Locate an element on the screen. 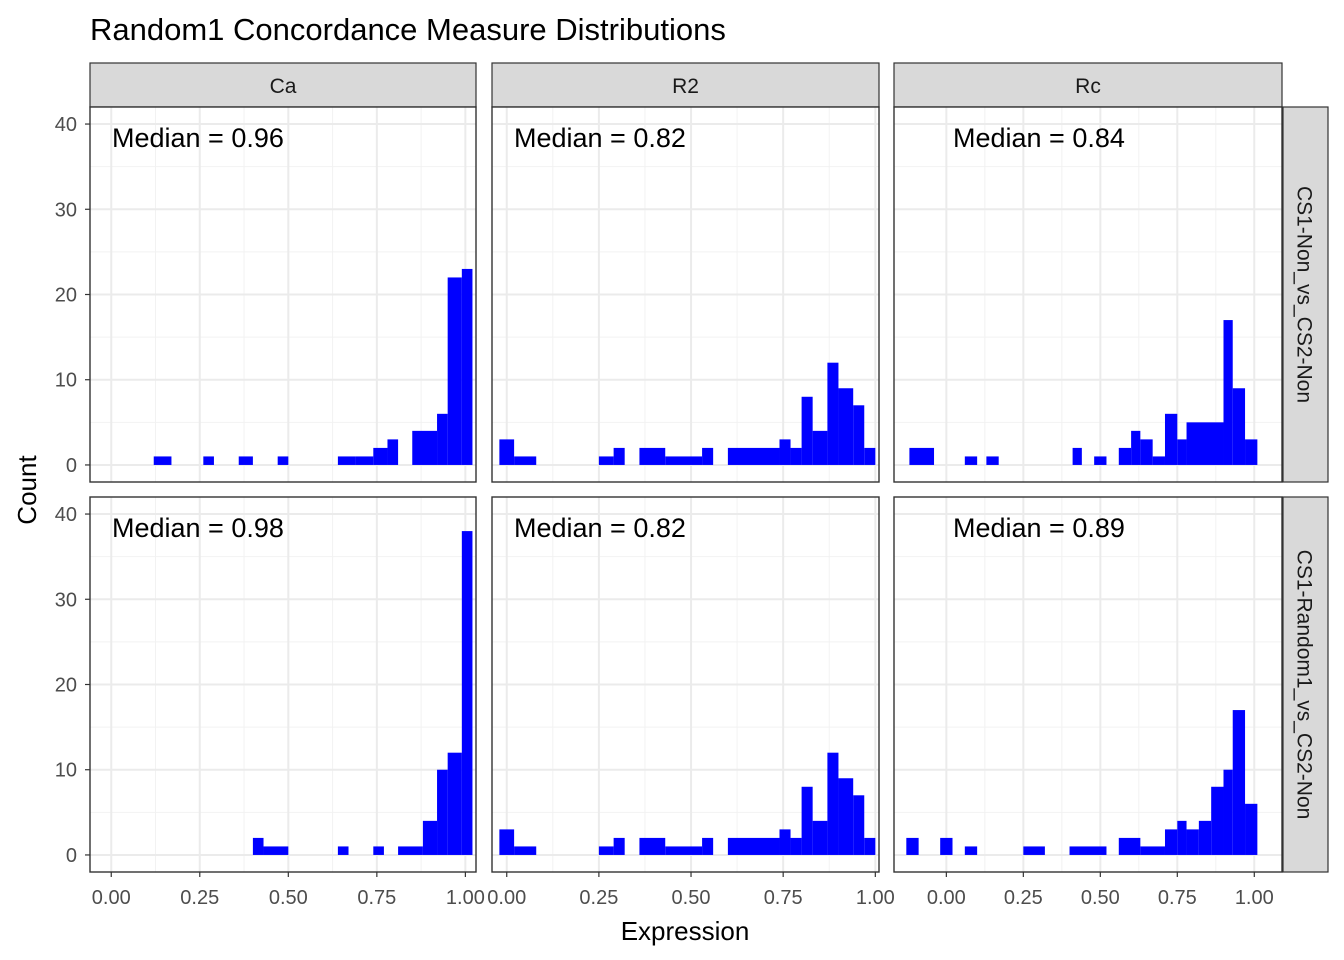 The height and width of the screenshot is (960, 1344). facet-strip-row-label: CS1-Random1_vs_CS2-Non is located at coordinates (1304, 685).